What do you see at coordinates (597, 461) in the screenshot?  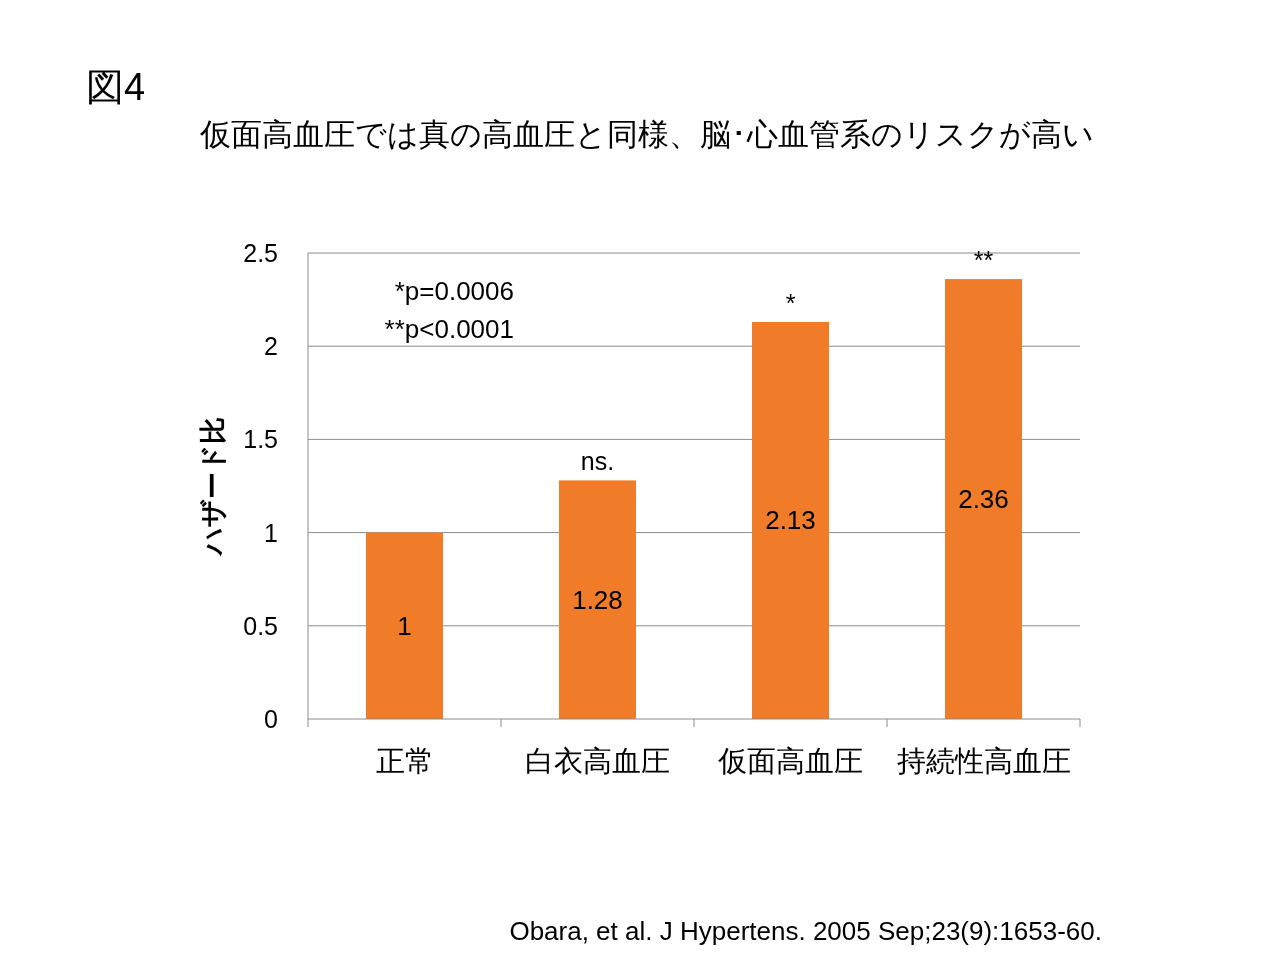 I see `annotation: ns.` at bounding box center [597, 461].